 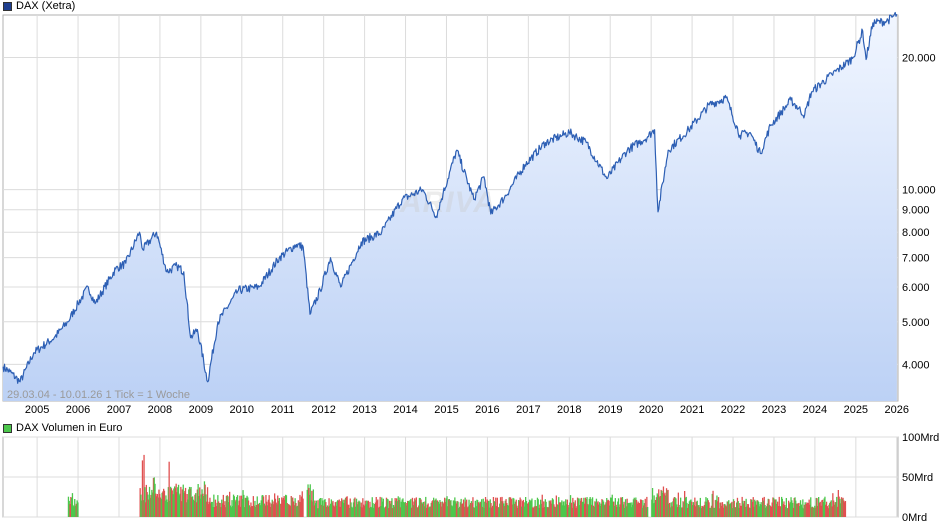 What do you see at coordinates (201, 410) in the screenshot?
I see `price-x-tick-label: 2009` at bounding box center [201, 410].